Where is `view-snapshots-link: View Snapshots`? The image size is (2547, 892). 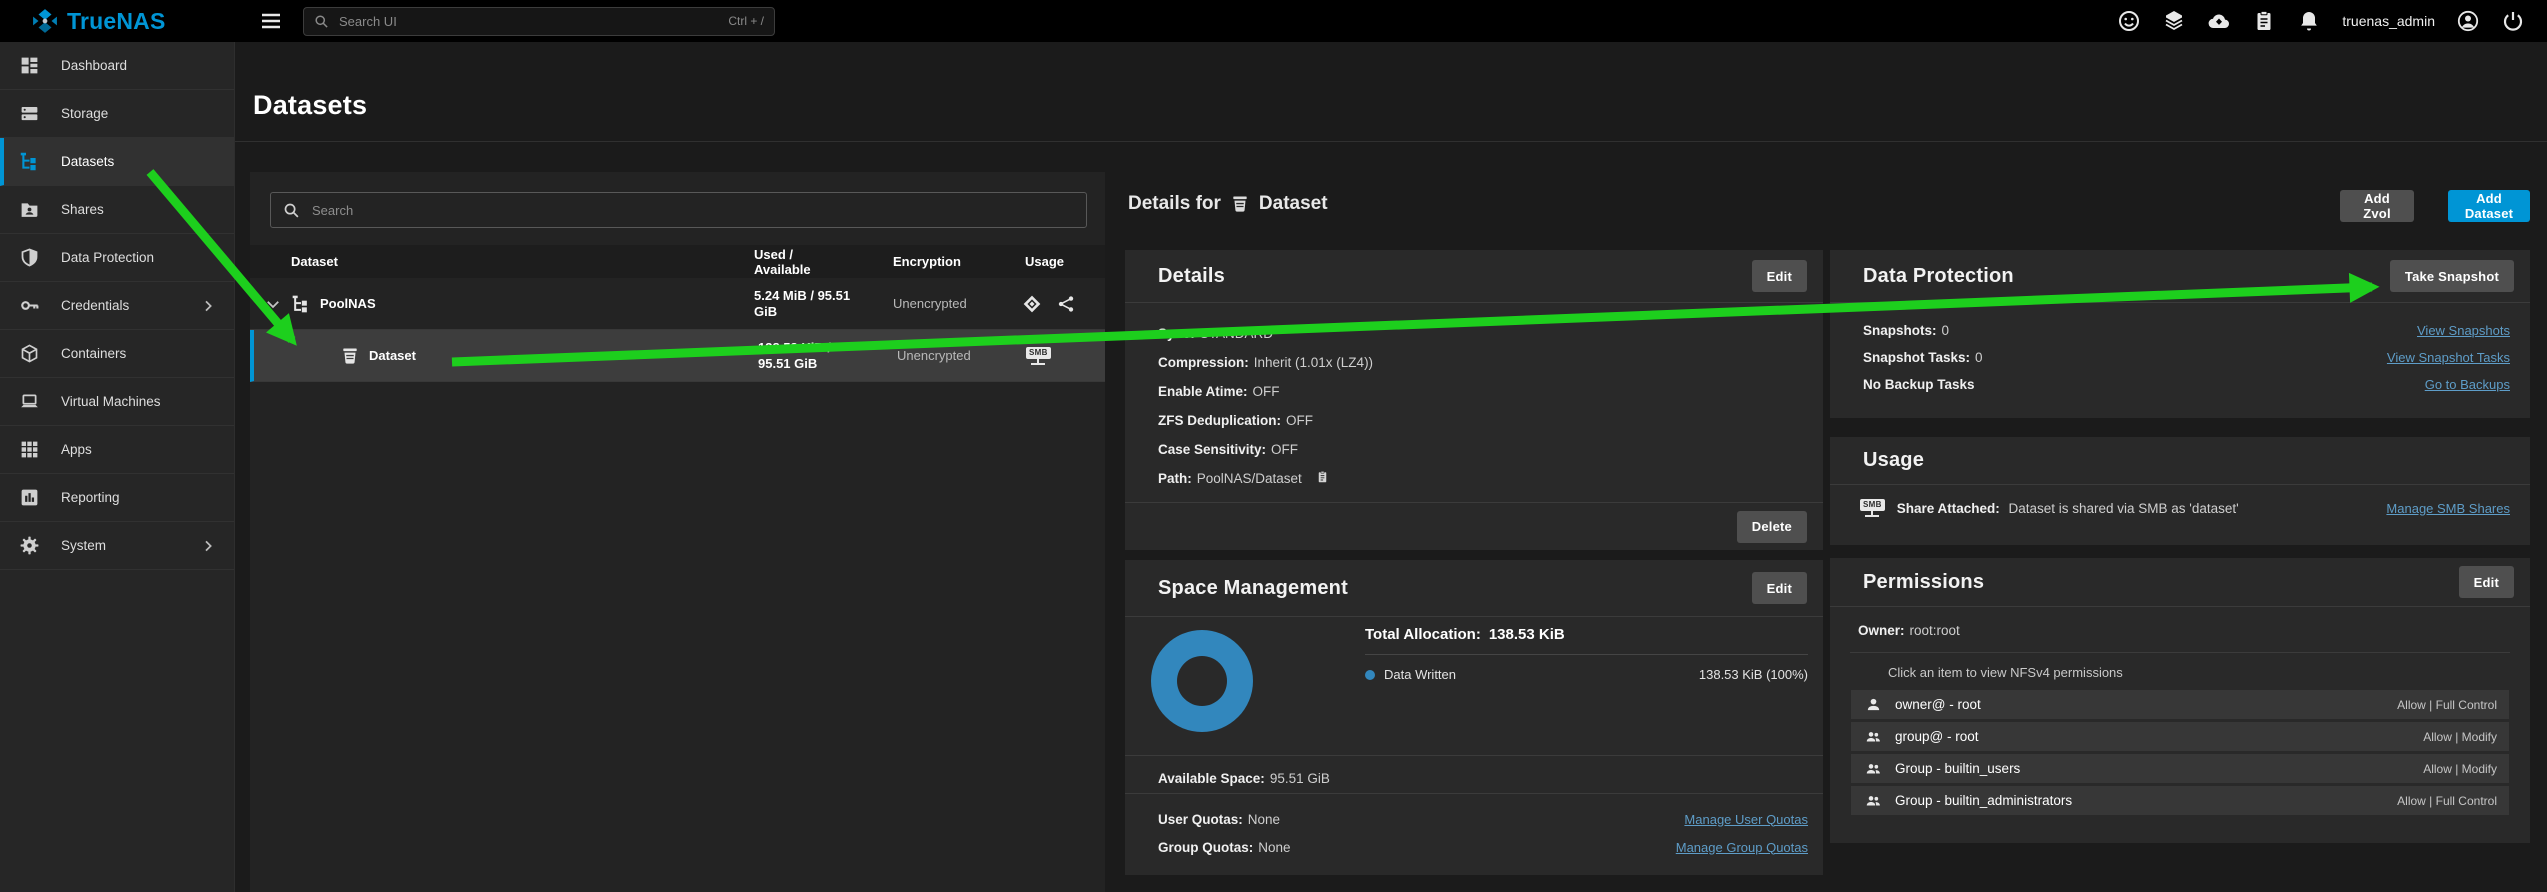
view-snapshots-link: View Snapshots is located at coordinates (2463, 330).